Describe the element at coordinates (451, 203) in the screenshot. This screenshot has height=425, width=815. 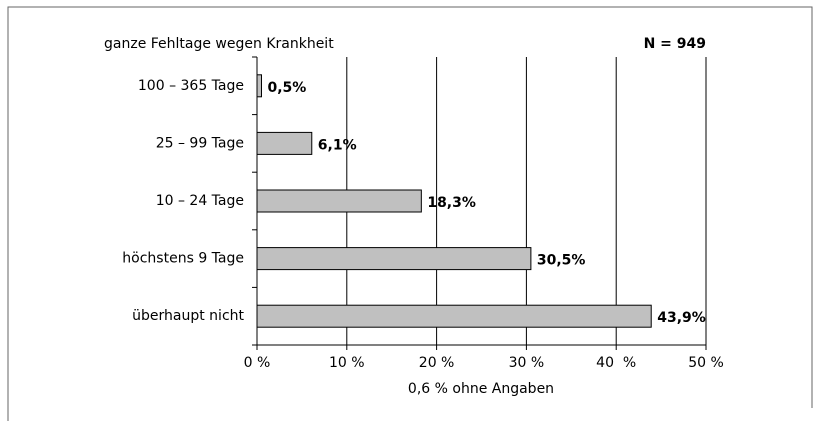
I see `value-label: 18,3%` at that location.